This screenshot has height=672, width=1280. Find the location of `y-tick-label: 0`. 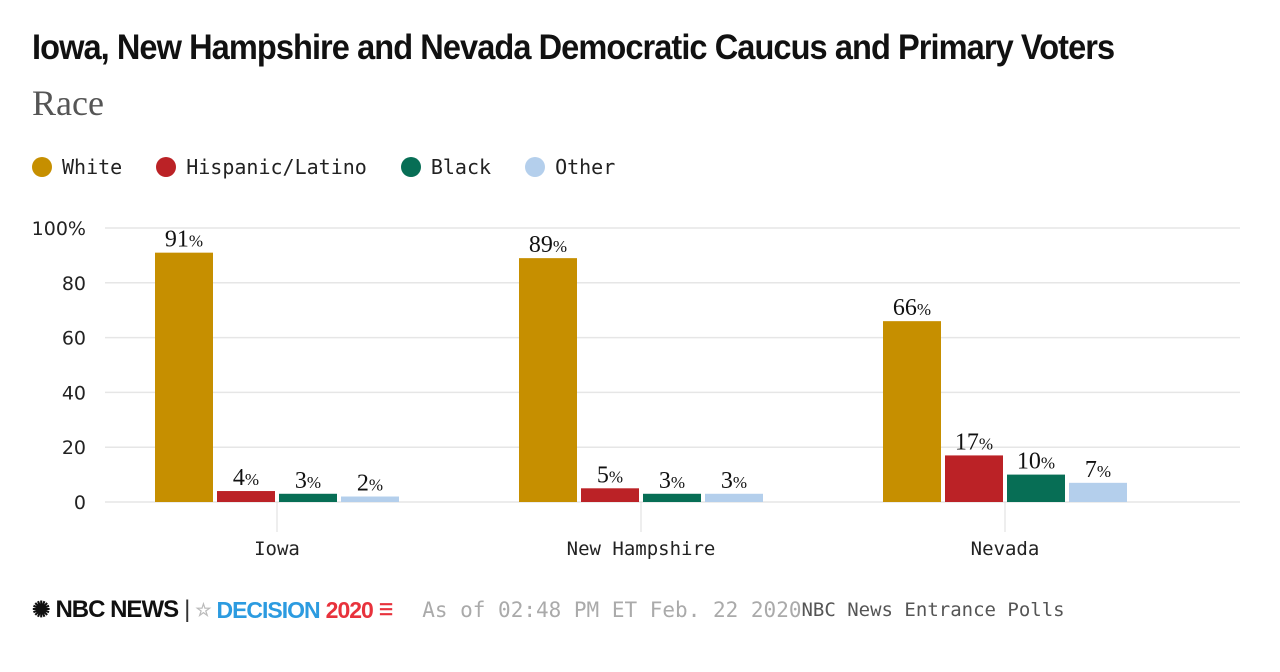

y-tick-label: 0 is located at coordinates (80, 503).